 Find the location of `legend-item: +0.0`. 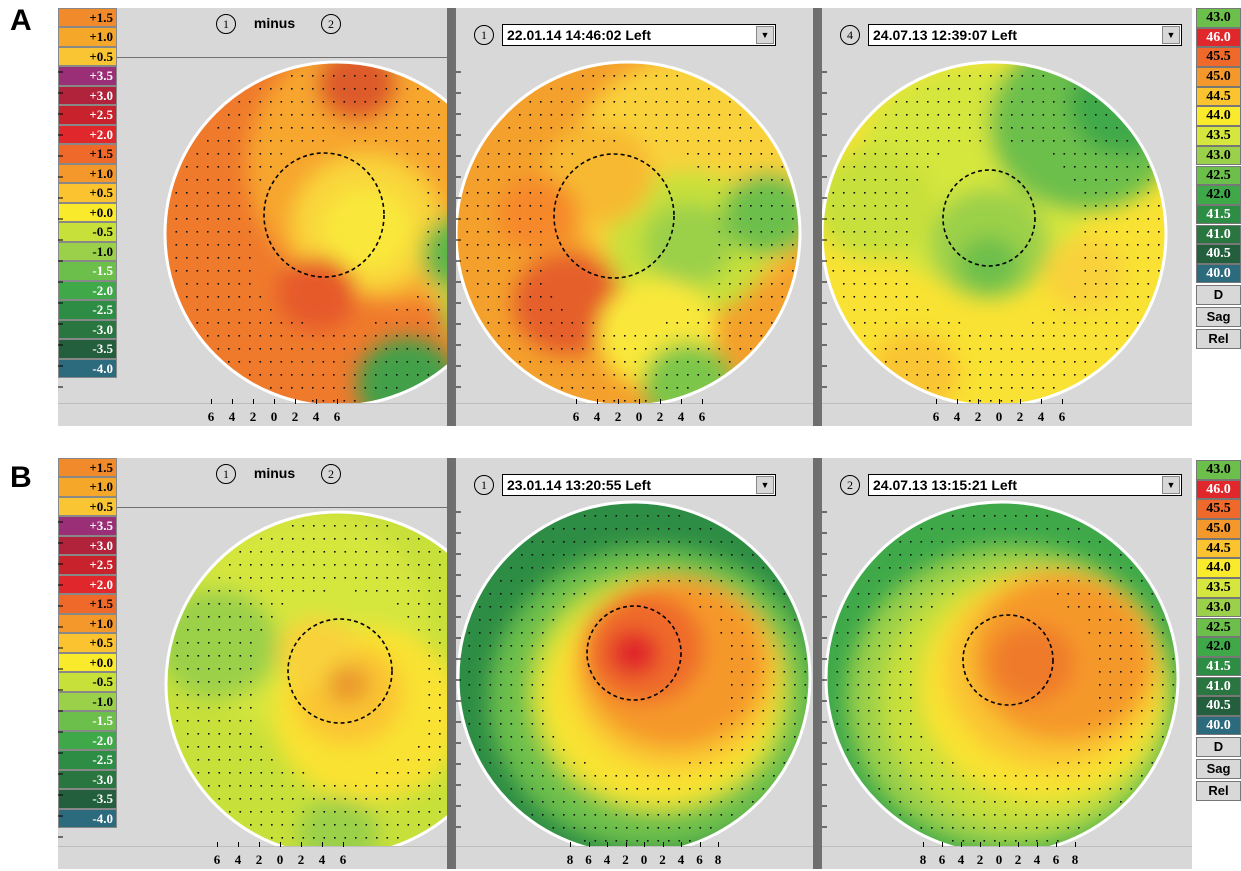

legend-item: +0.0 is located at coordinates (87, 662).